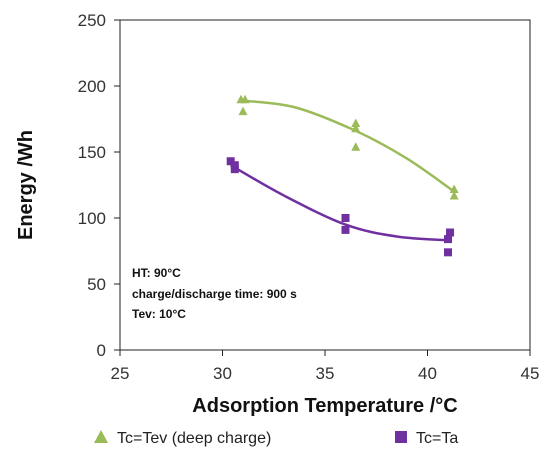 The height and width of the screenshot is (452, 550). I want to click on x-tick-label: 40, so click(427, 373).